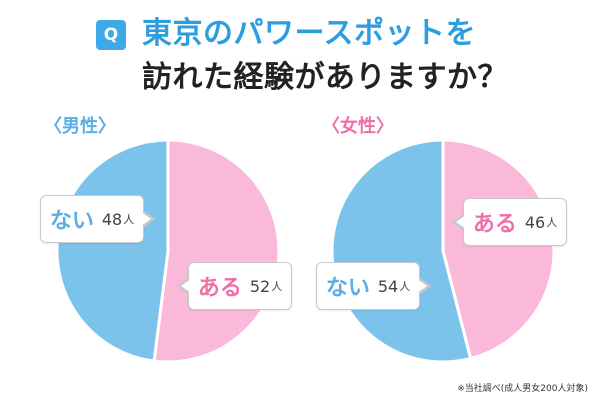 The width and height of the screenshot is (600, 400). Describe the element at coordinates (358, 126) in the screenshot. I see `female-label: 〈女性〉` at that location.